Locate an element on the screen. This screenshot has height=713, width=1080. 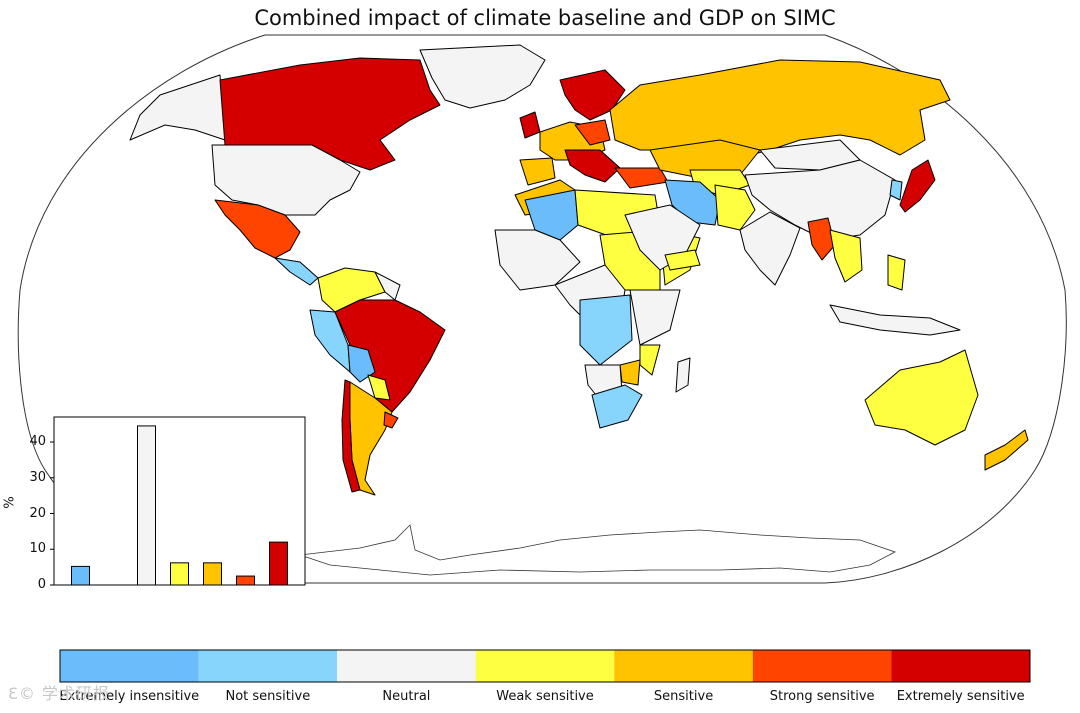
korea is located at coordinates (896, 190).